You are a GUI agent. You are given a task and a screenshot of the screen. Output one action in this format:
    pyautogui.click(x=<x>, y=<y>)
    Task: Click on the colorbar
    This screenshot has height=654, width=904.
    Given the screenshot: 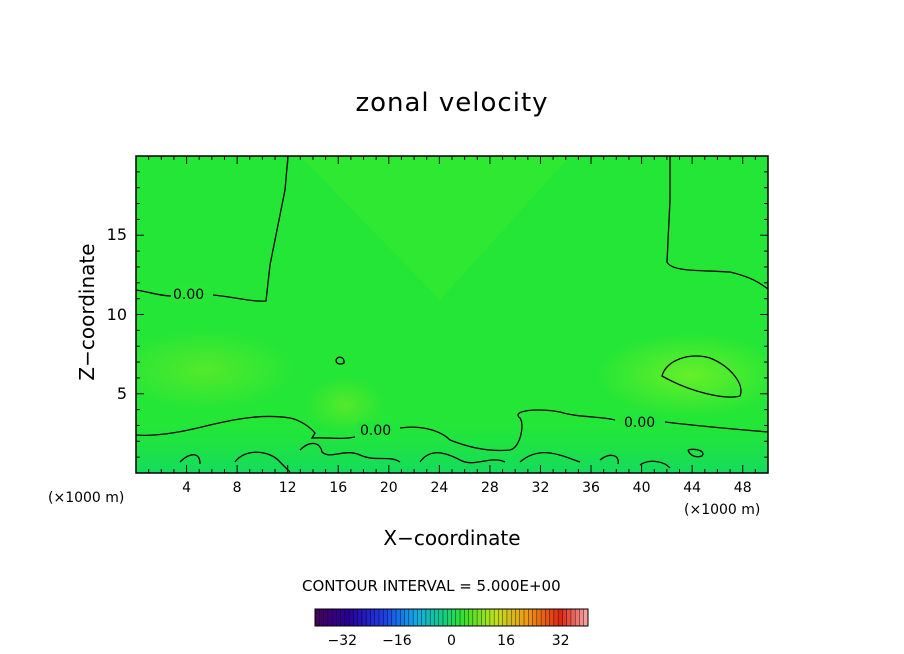 What is the action you would take?
    pyautogui.click(x=451, y=617)
    